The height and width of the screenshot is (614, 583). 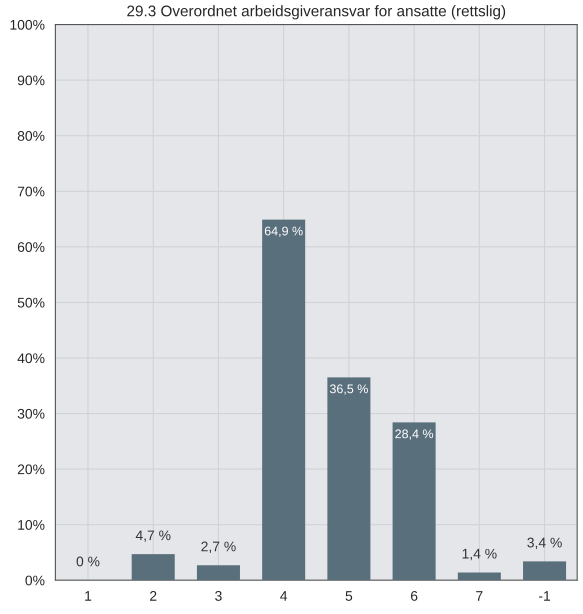 What do you see at coordinates (30, 358) in the screenshot?
I see `y-tick-label: 40%` at bounding box center [30, 358].